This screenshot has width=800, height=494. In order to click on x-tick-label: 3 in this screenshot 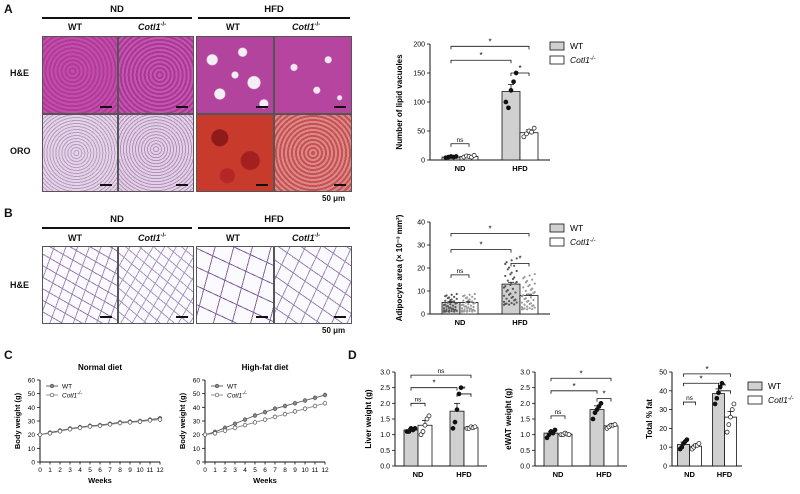, I will do `click(235, 470)`.